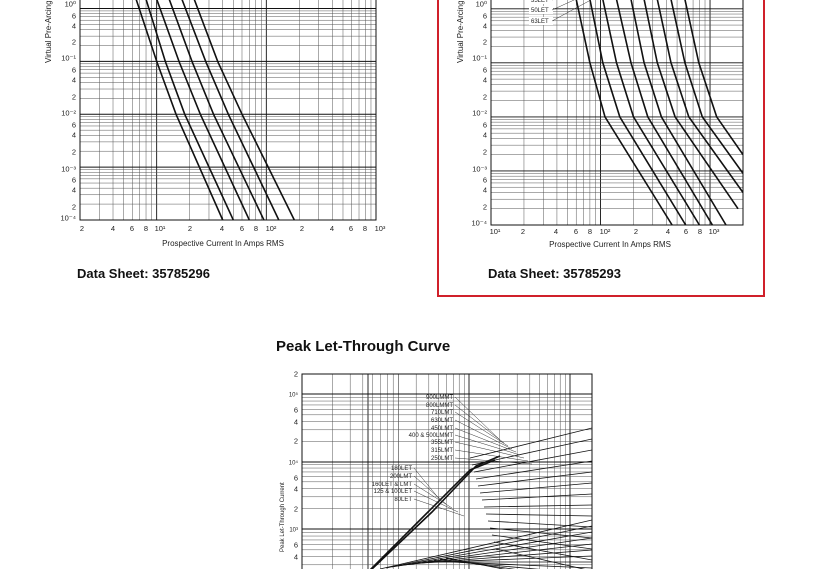  Describe the element at coordinates (556, 231) in the screenshot. I see `right-x-tick-label: 4` at that location.